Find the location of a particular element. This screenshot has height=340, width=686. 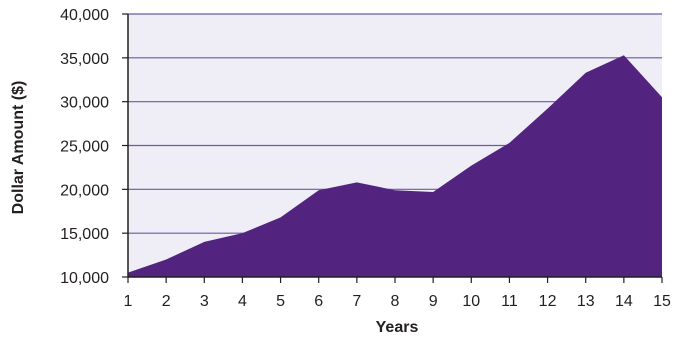

x-tick-label: 7 is located at coordinates (356, 301).